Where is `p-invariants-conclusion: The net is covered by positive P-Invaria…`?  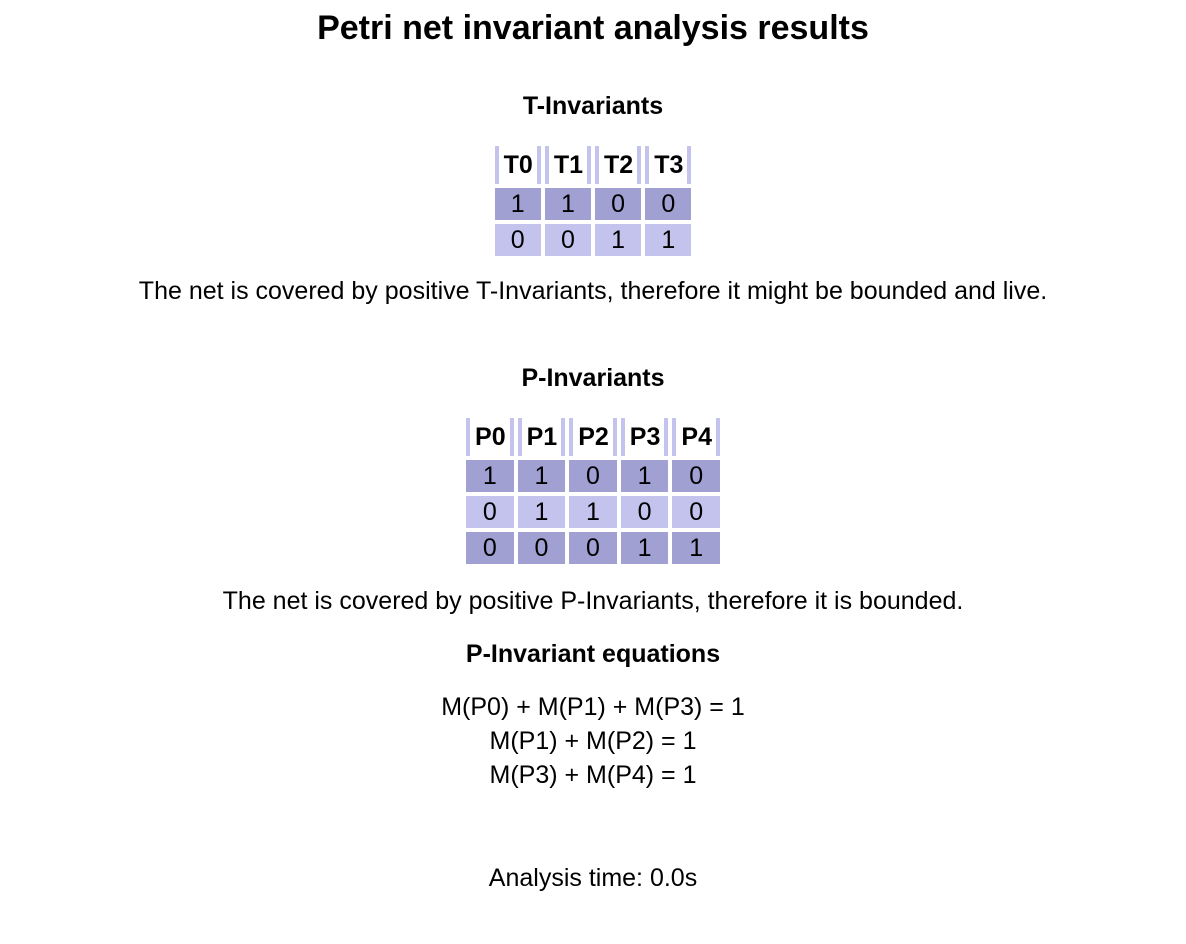 p-invariants-conclusion: The net is covered by positive P-Invaria… is located at coordinates (593, 601).